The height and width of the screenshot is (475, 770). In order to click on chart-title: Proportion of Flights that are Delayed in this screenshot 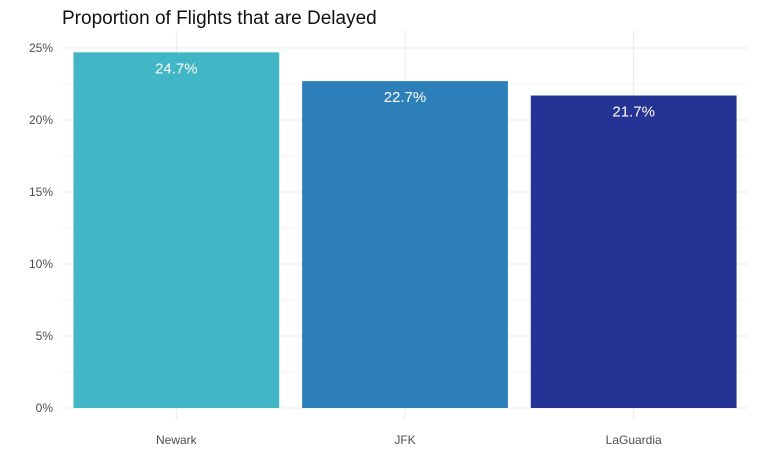, I will do `click(219, 18)`.